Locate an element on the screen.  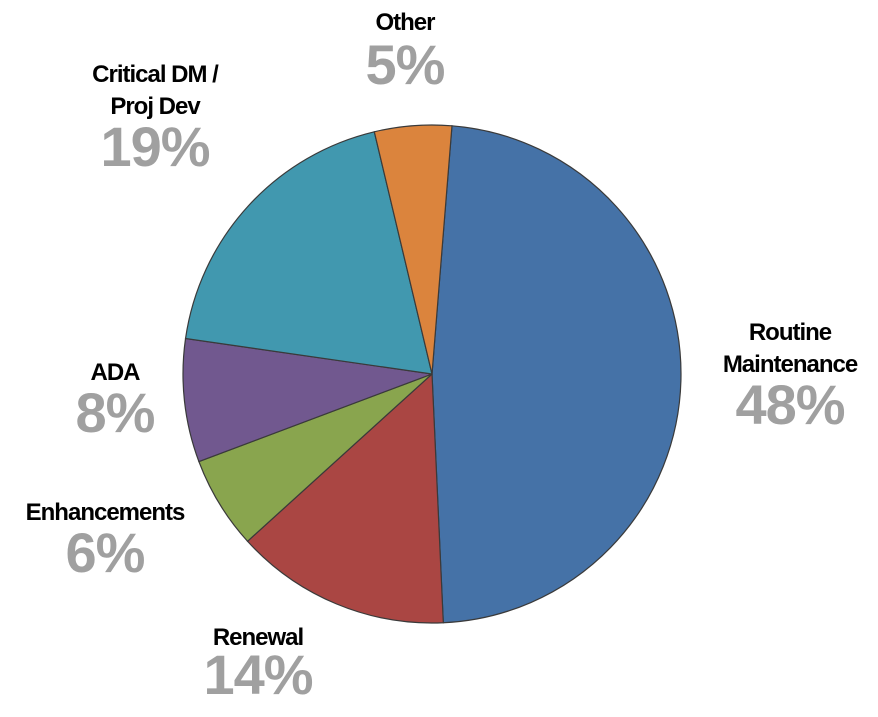
label-line: Proj Dev is located at coordinates (155, 106).